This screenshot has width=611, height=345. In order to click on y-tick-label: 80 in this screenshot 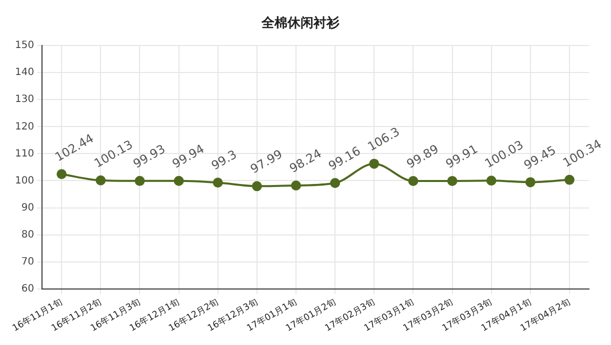, I will do `click(27, 234)`.